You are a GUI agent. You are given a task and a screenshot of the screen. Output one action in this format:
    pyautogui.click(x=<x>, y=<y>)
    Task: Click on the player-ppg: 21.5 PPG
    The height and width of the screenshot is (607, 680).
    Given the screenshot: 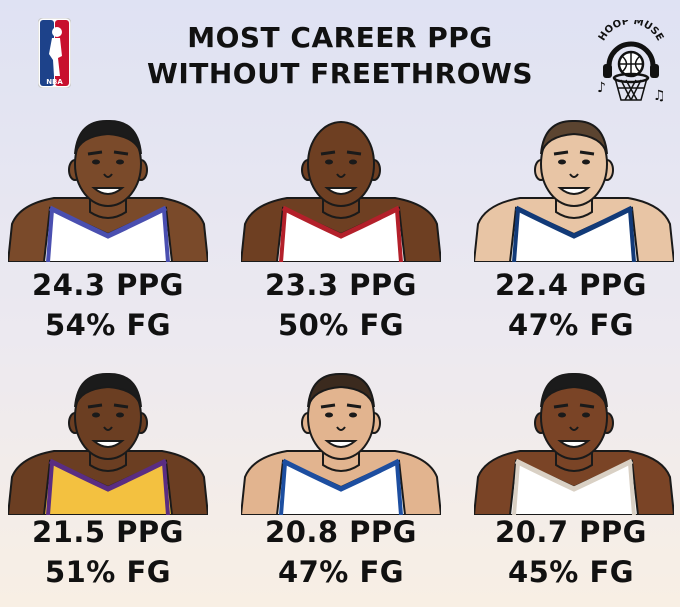 What is the action you would take?
    pyautogui.click(x=108, y=532)
    